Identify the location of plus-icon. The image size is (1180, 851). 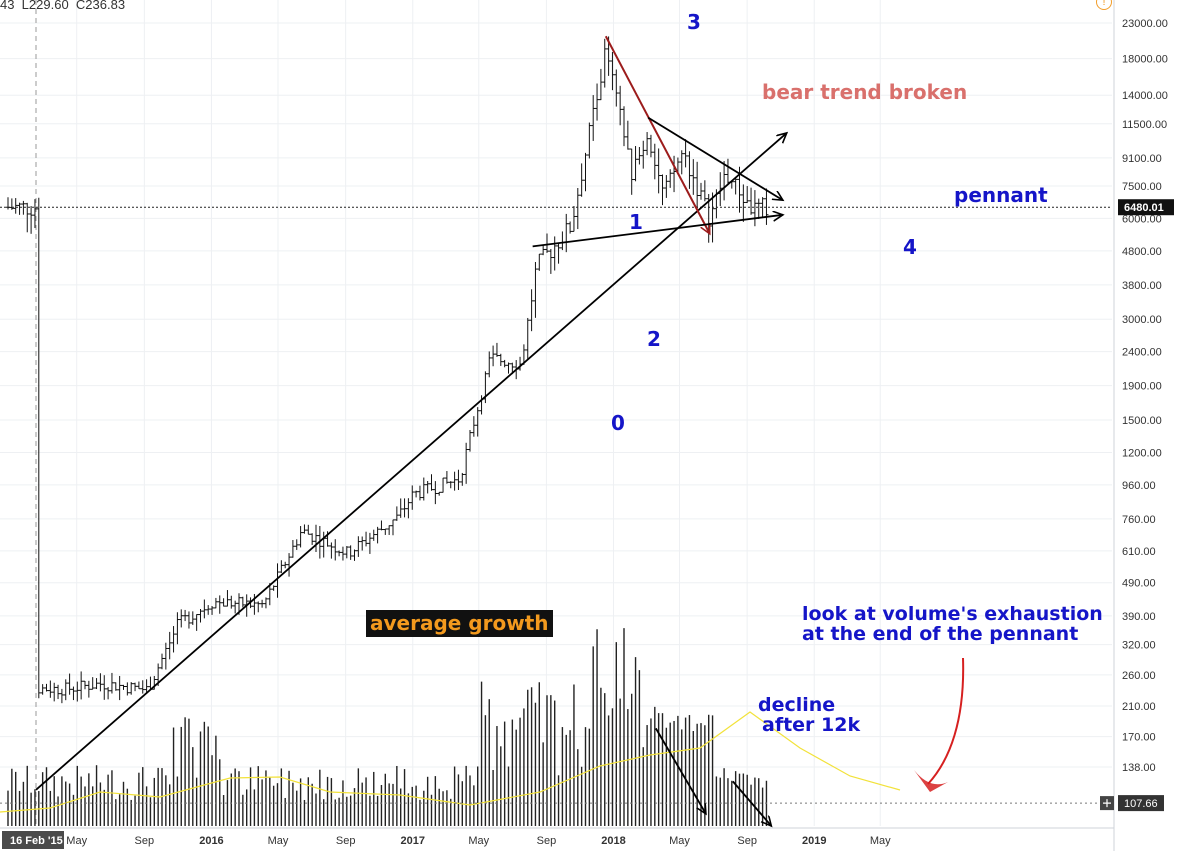
(1107, 803).